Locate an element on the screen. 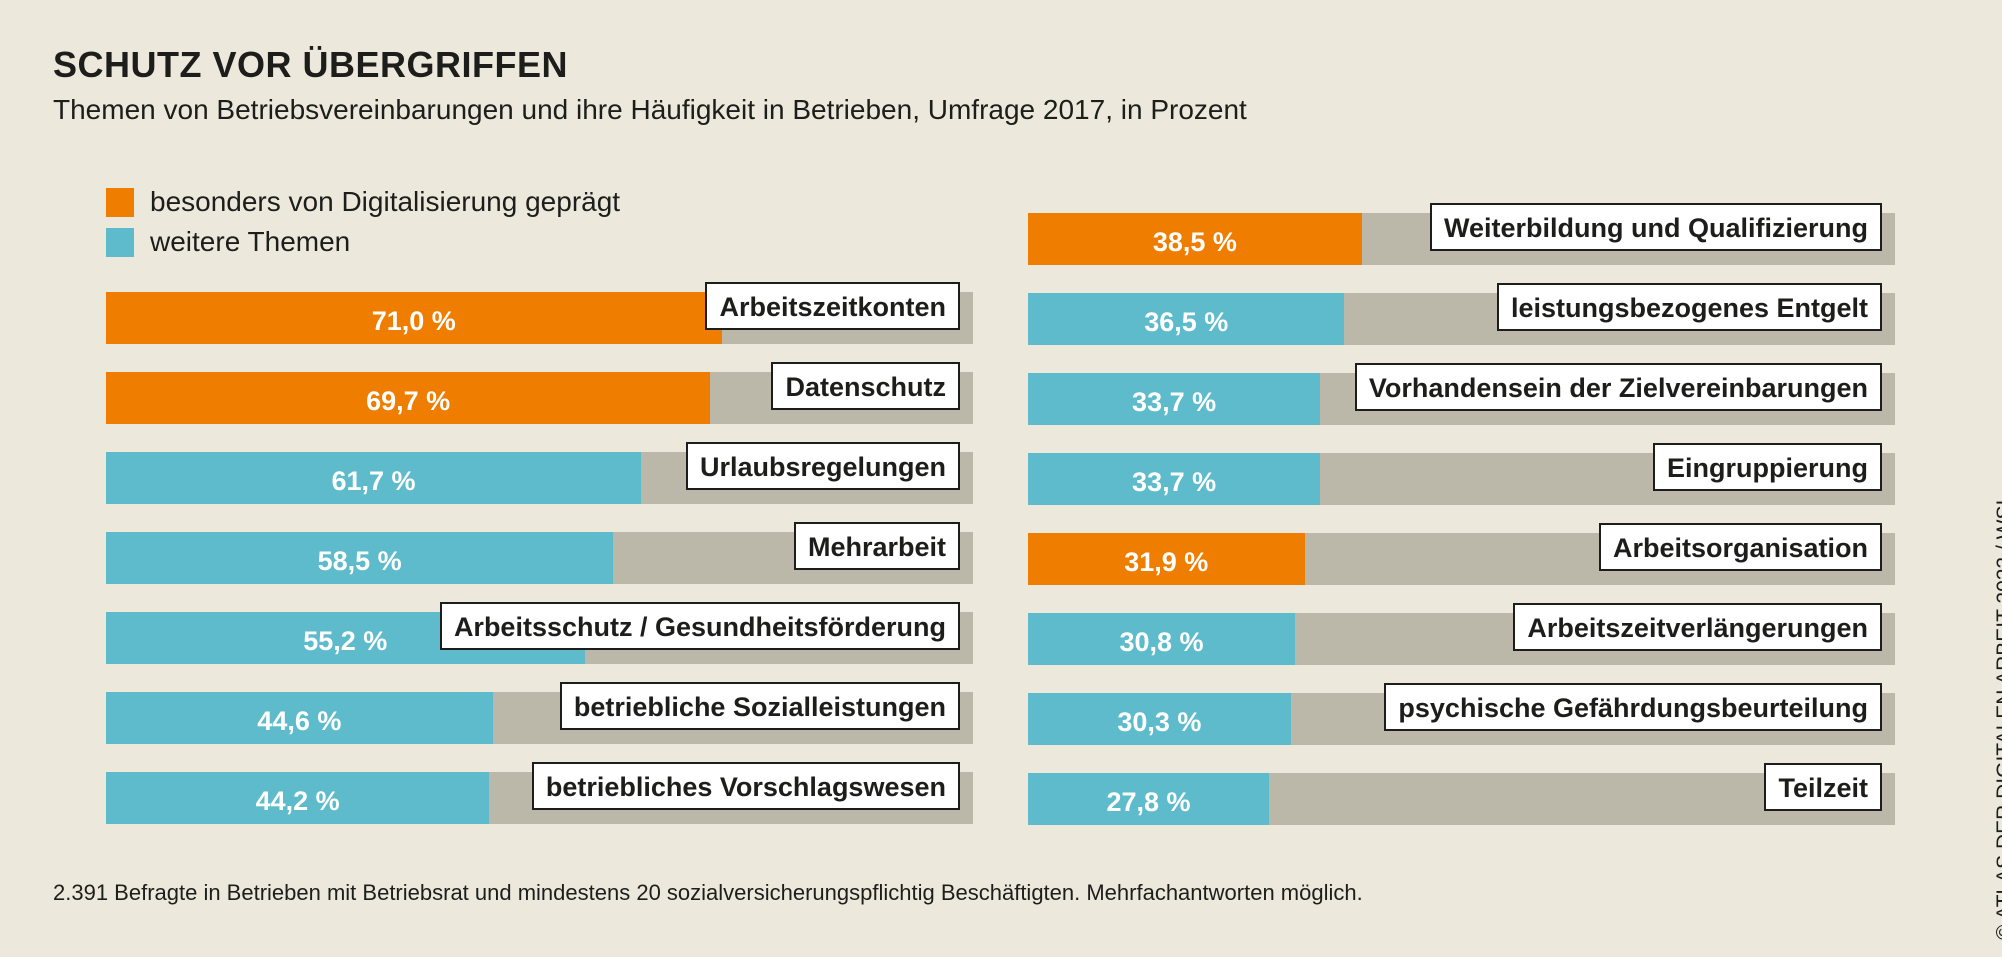 The width and height of the screenshot is (2002, 957). bar-value-label: 61,7 % is located at coordinates (373, 481).